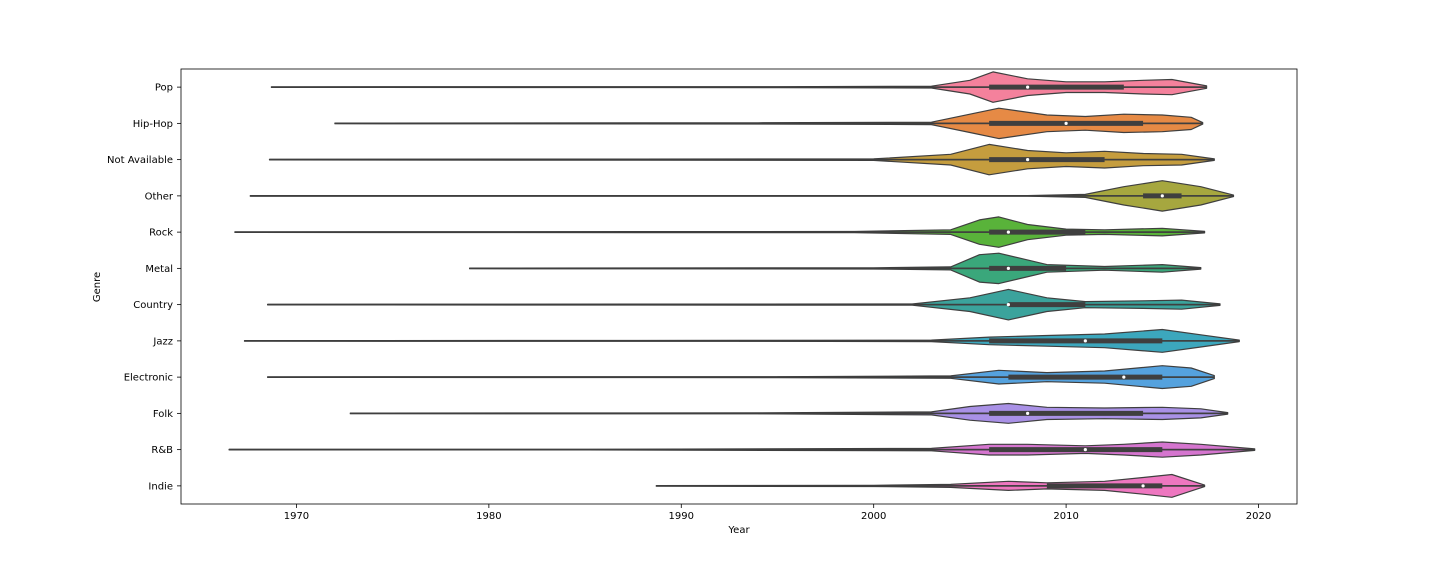 The height and width of the screenshot is (576, 1440). Describe the element at coordinates (148, 378) in the screenshot. I see `y-tick-label: Electronic` at that location.